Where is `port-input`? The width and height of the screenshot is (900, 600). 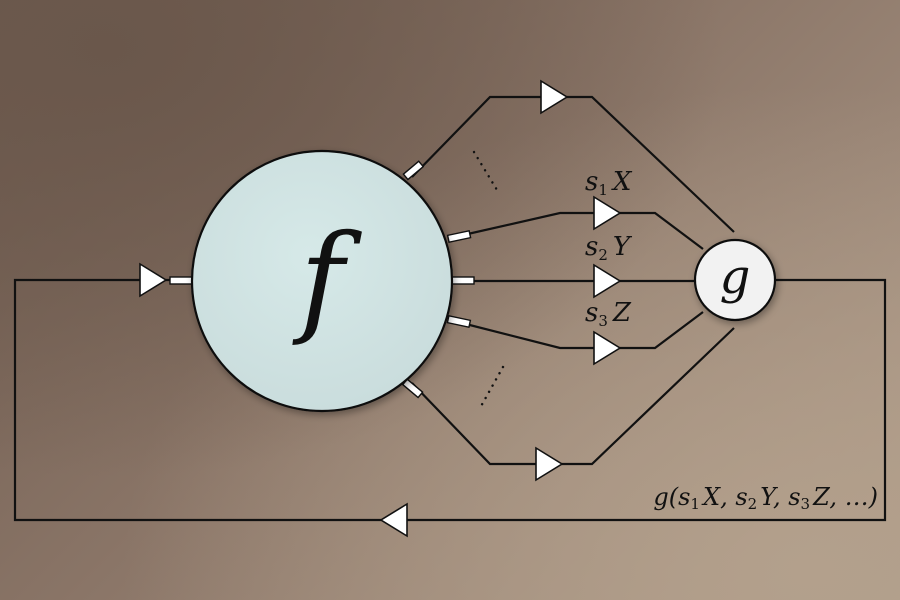
port-input is located at coordinates (181, 280).